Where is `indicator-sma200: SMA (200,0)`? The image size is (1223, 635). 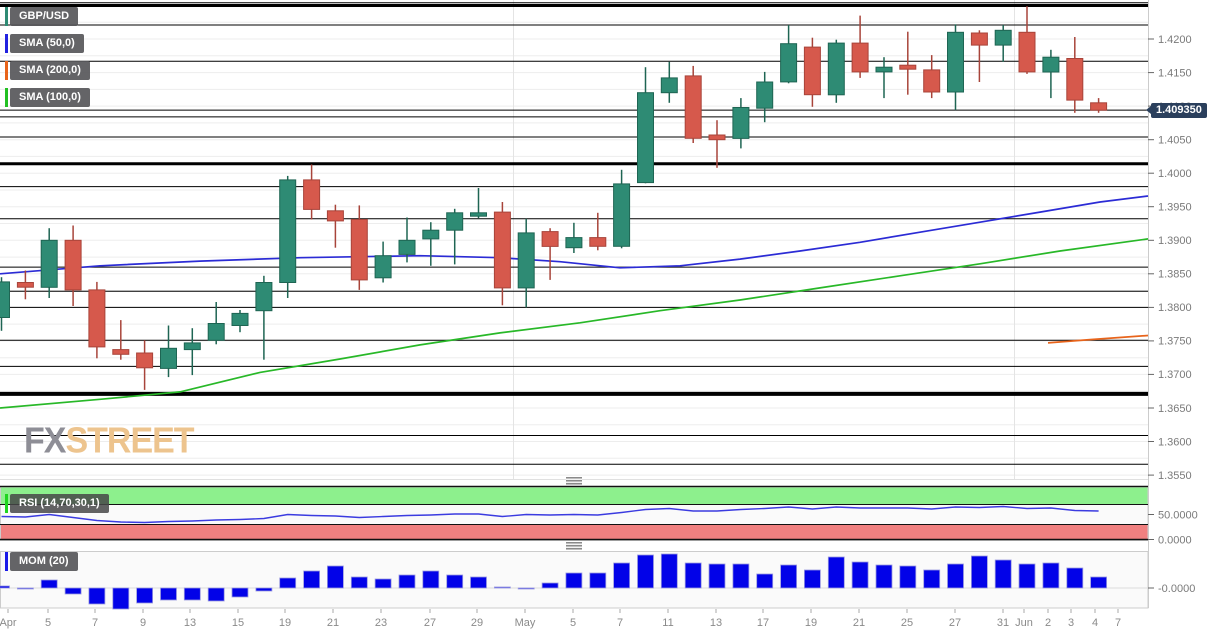 indicator-sma200: SMA (200,0) is located at coordinates (47, 70).